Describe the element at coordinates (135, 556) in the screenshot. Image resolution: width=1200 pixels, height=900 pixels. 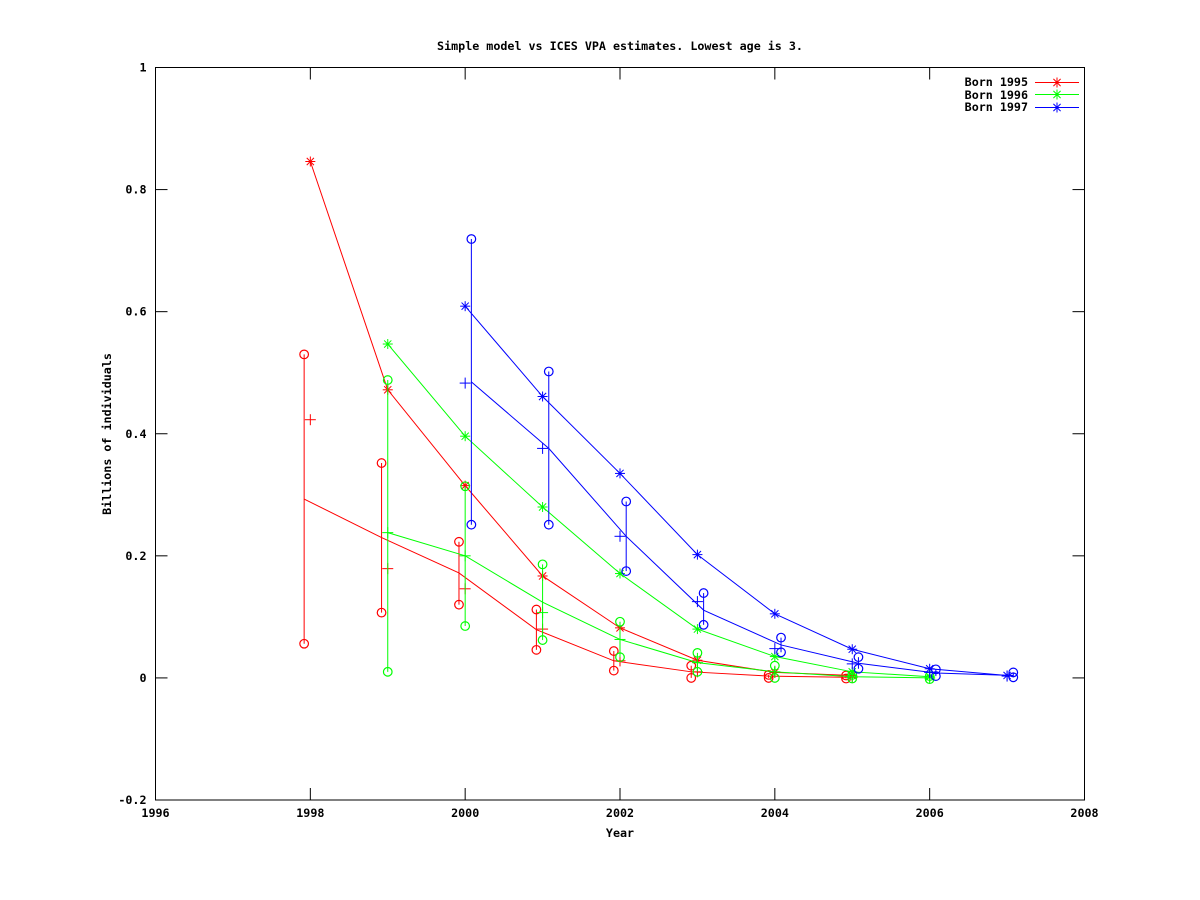
I see `y-tick-label: 0.2` at that location.